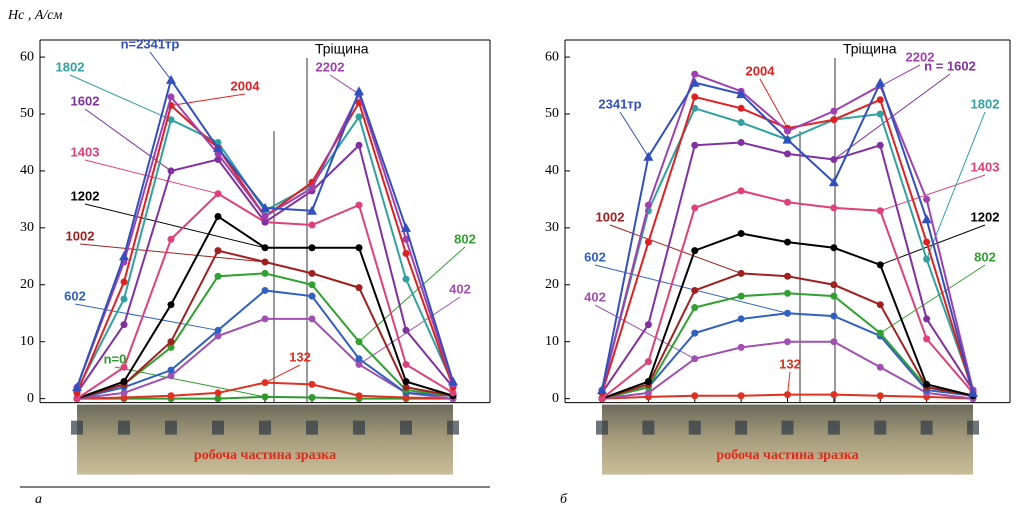 The image size is (1020, 510). Describe the element at coordinates (27, 227) in the screenshot. I see `y-tick-label: 30` at that location.